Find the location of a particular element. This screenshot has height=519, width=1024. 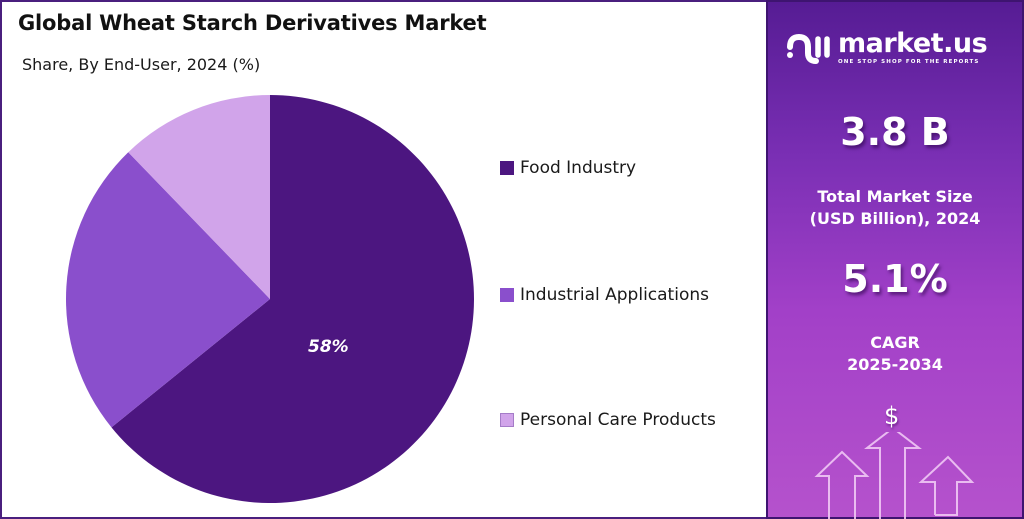

brand-logo: market.us ONE STOP SHOP FOR THE REPORTS is located at coordinates (887, 47).